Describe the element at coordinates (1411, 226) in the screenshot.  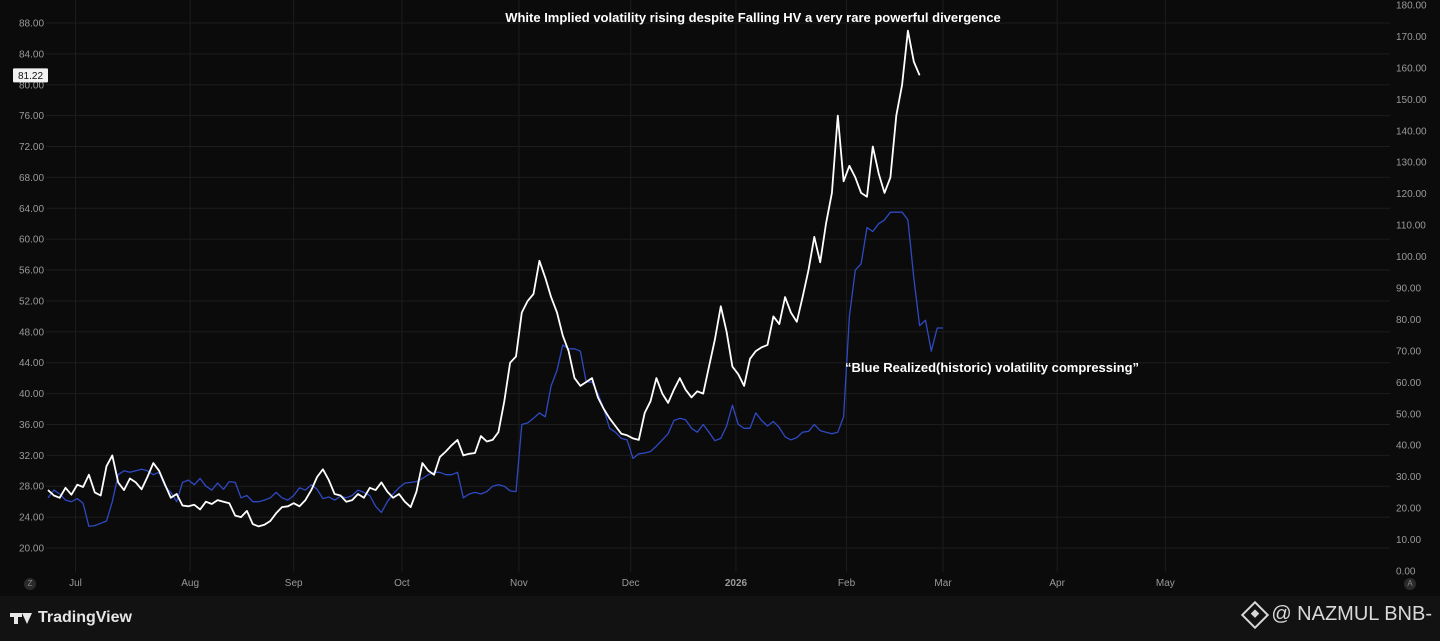
I see `right-axis-tick-label: 110.00` at that location.